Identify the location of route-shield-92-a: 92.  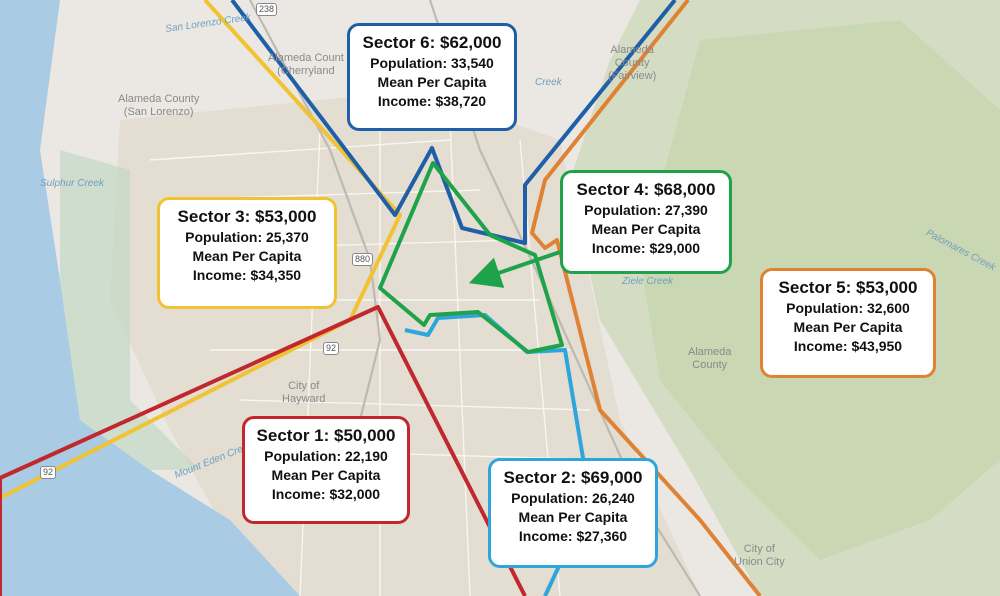
(331, 348).